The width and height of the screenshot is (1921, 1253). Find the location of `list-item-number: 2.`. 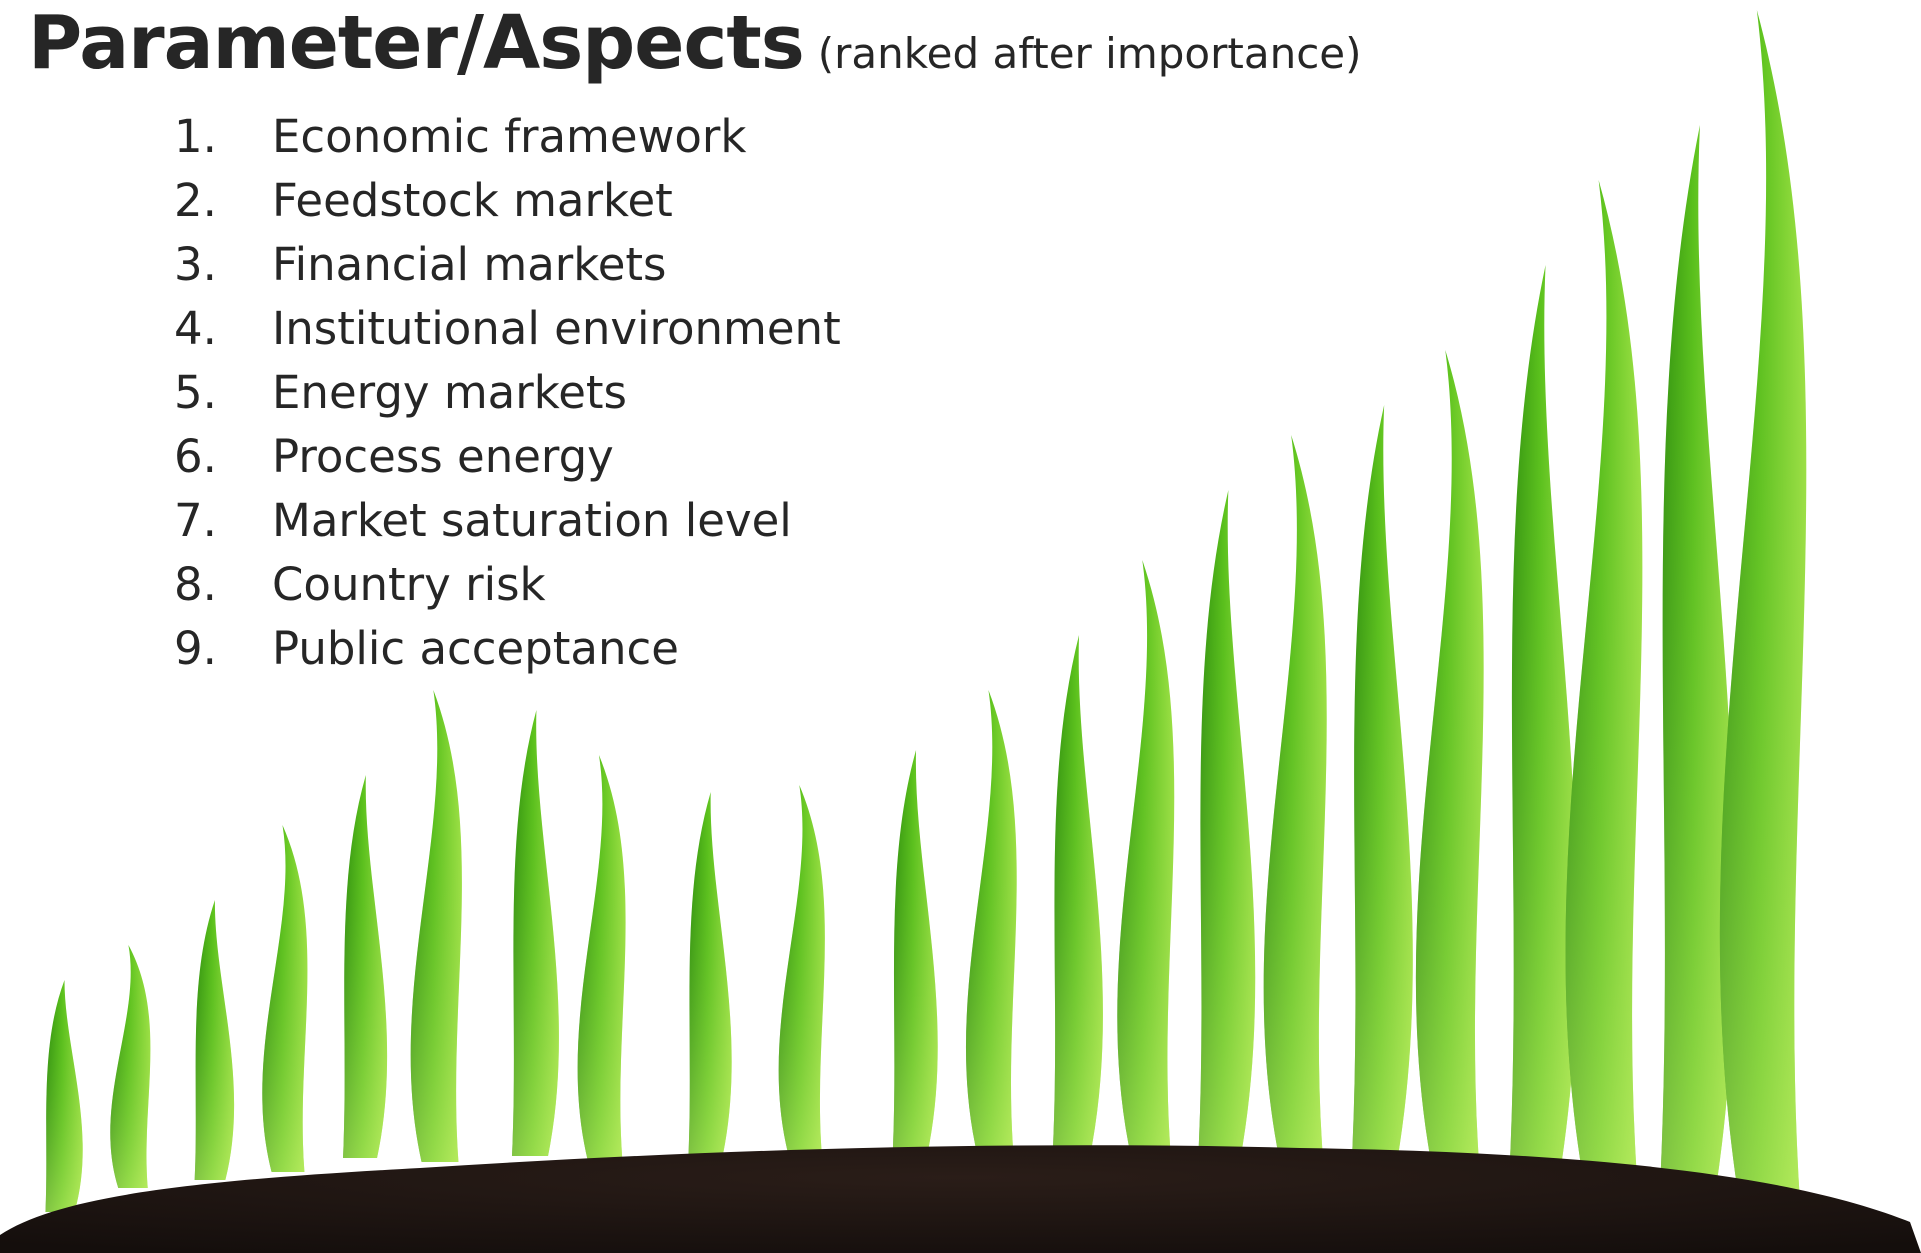

list-item-number: 2. is located at coordinates (195, 200).